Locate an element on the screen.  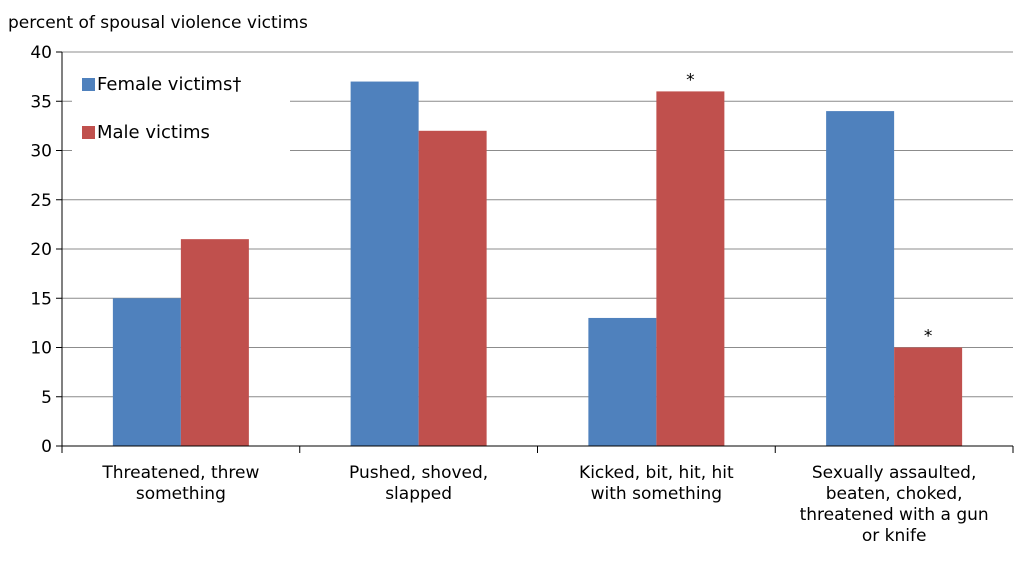
x-category-label: threatened with a gun is located at coordinates (894, 515).